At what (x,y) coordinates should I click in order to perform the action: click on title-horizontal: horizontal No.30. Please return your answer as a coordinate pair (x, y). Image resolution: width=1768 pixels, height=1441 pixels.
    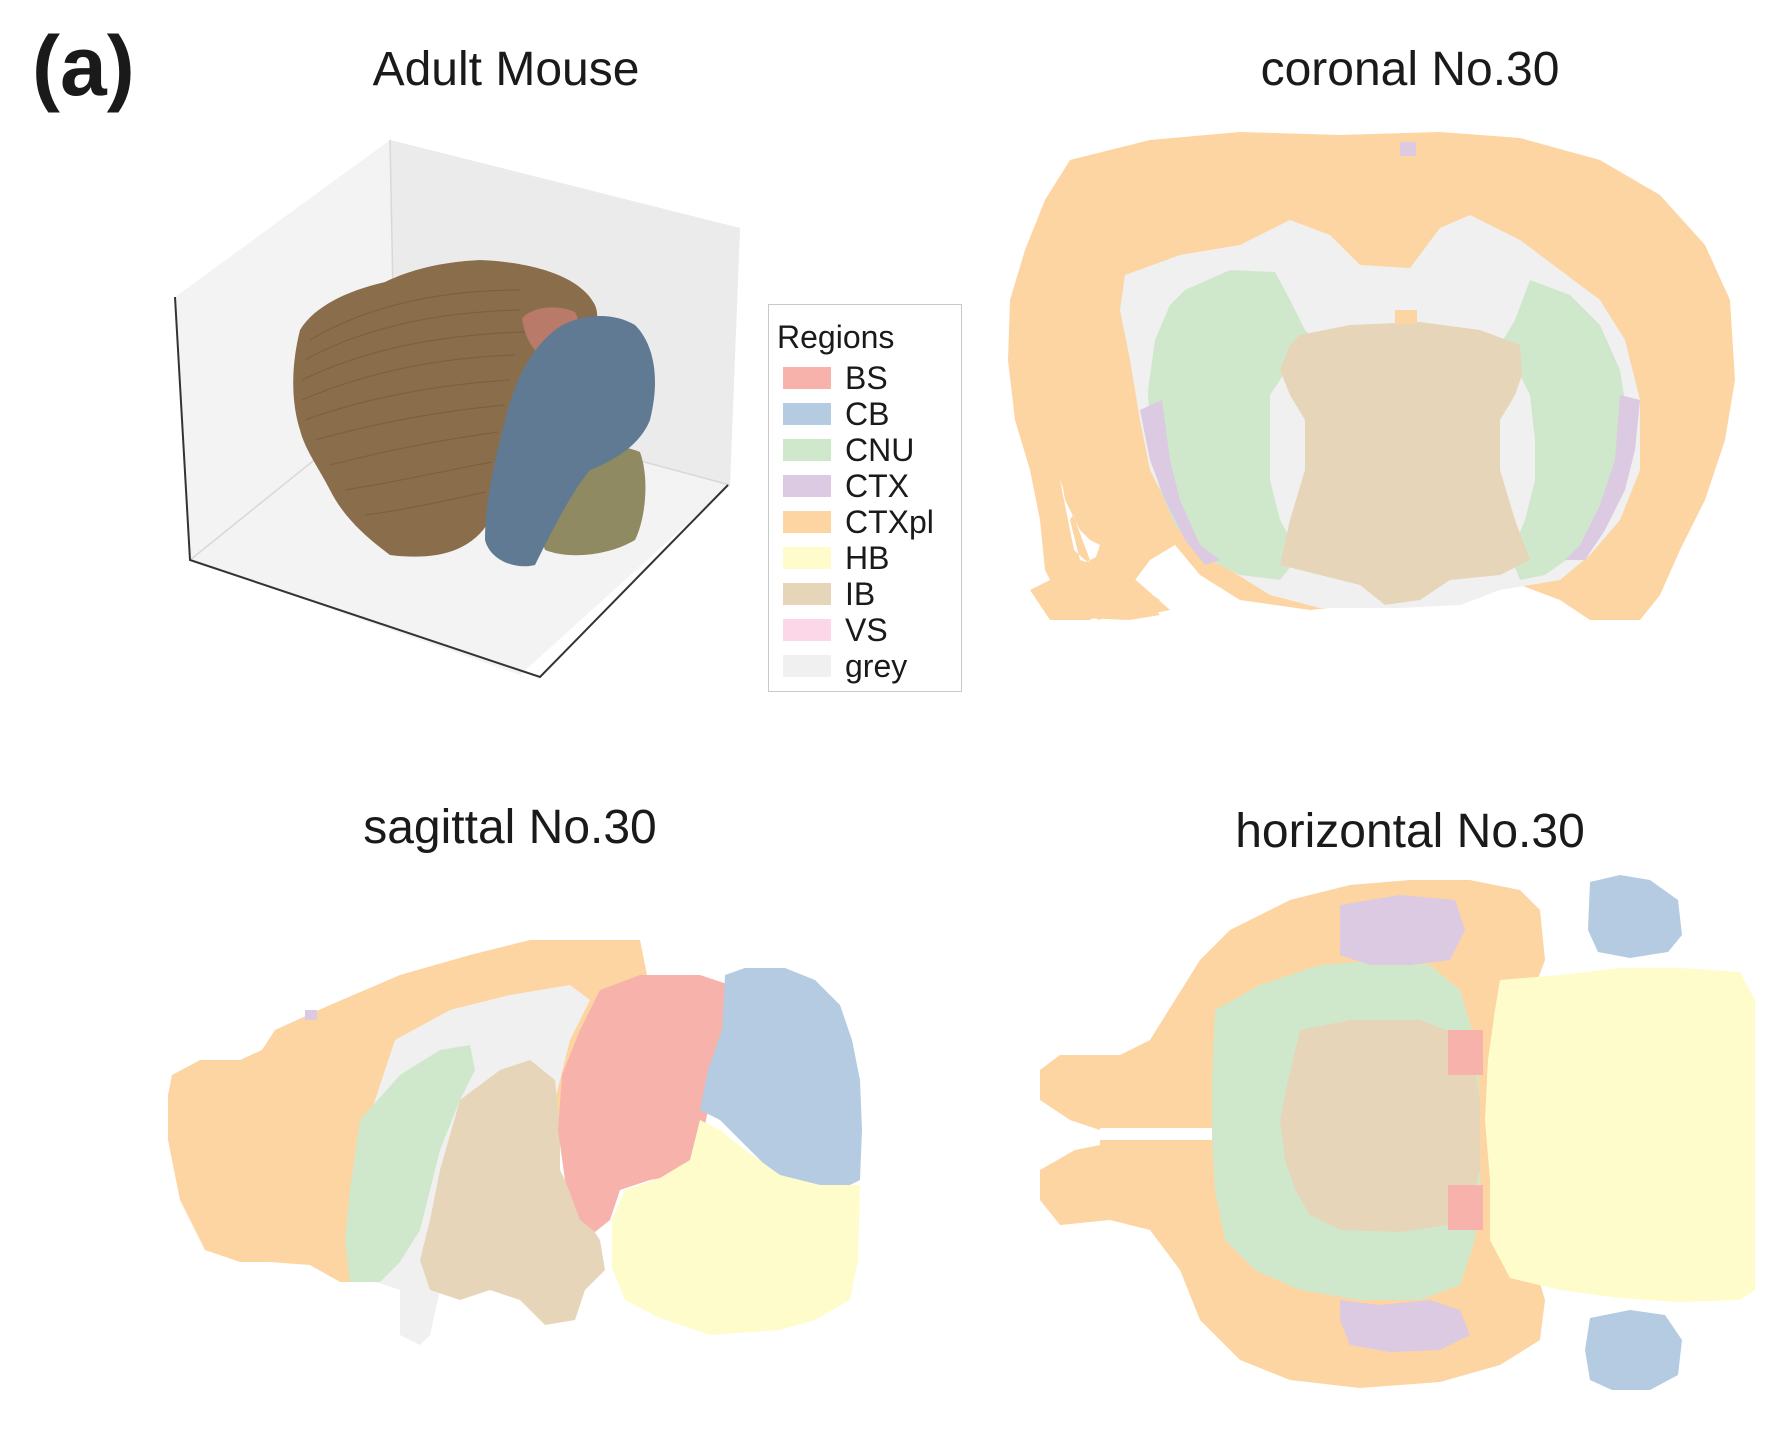
    Looking at the image, I should click on (1410, 831).